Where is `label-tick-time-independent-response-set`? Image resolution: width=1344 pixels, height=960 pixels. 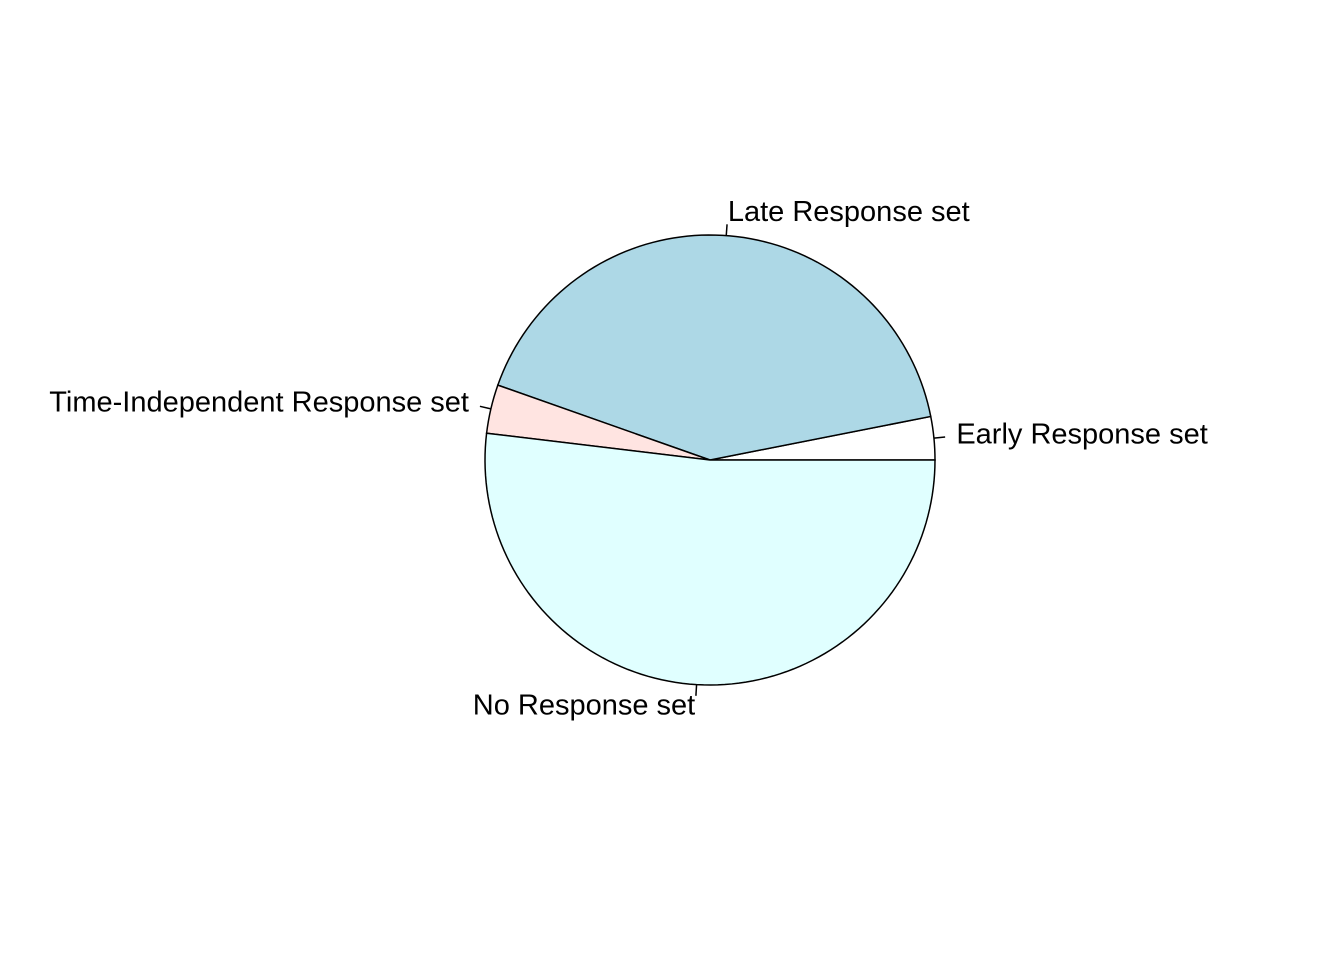
label-tick-time-independent-response-set is located at coordinates (485, 407).